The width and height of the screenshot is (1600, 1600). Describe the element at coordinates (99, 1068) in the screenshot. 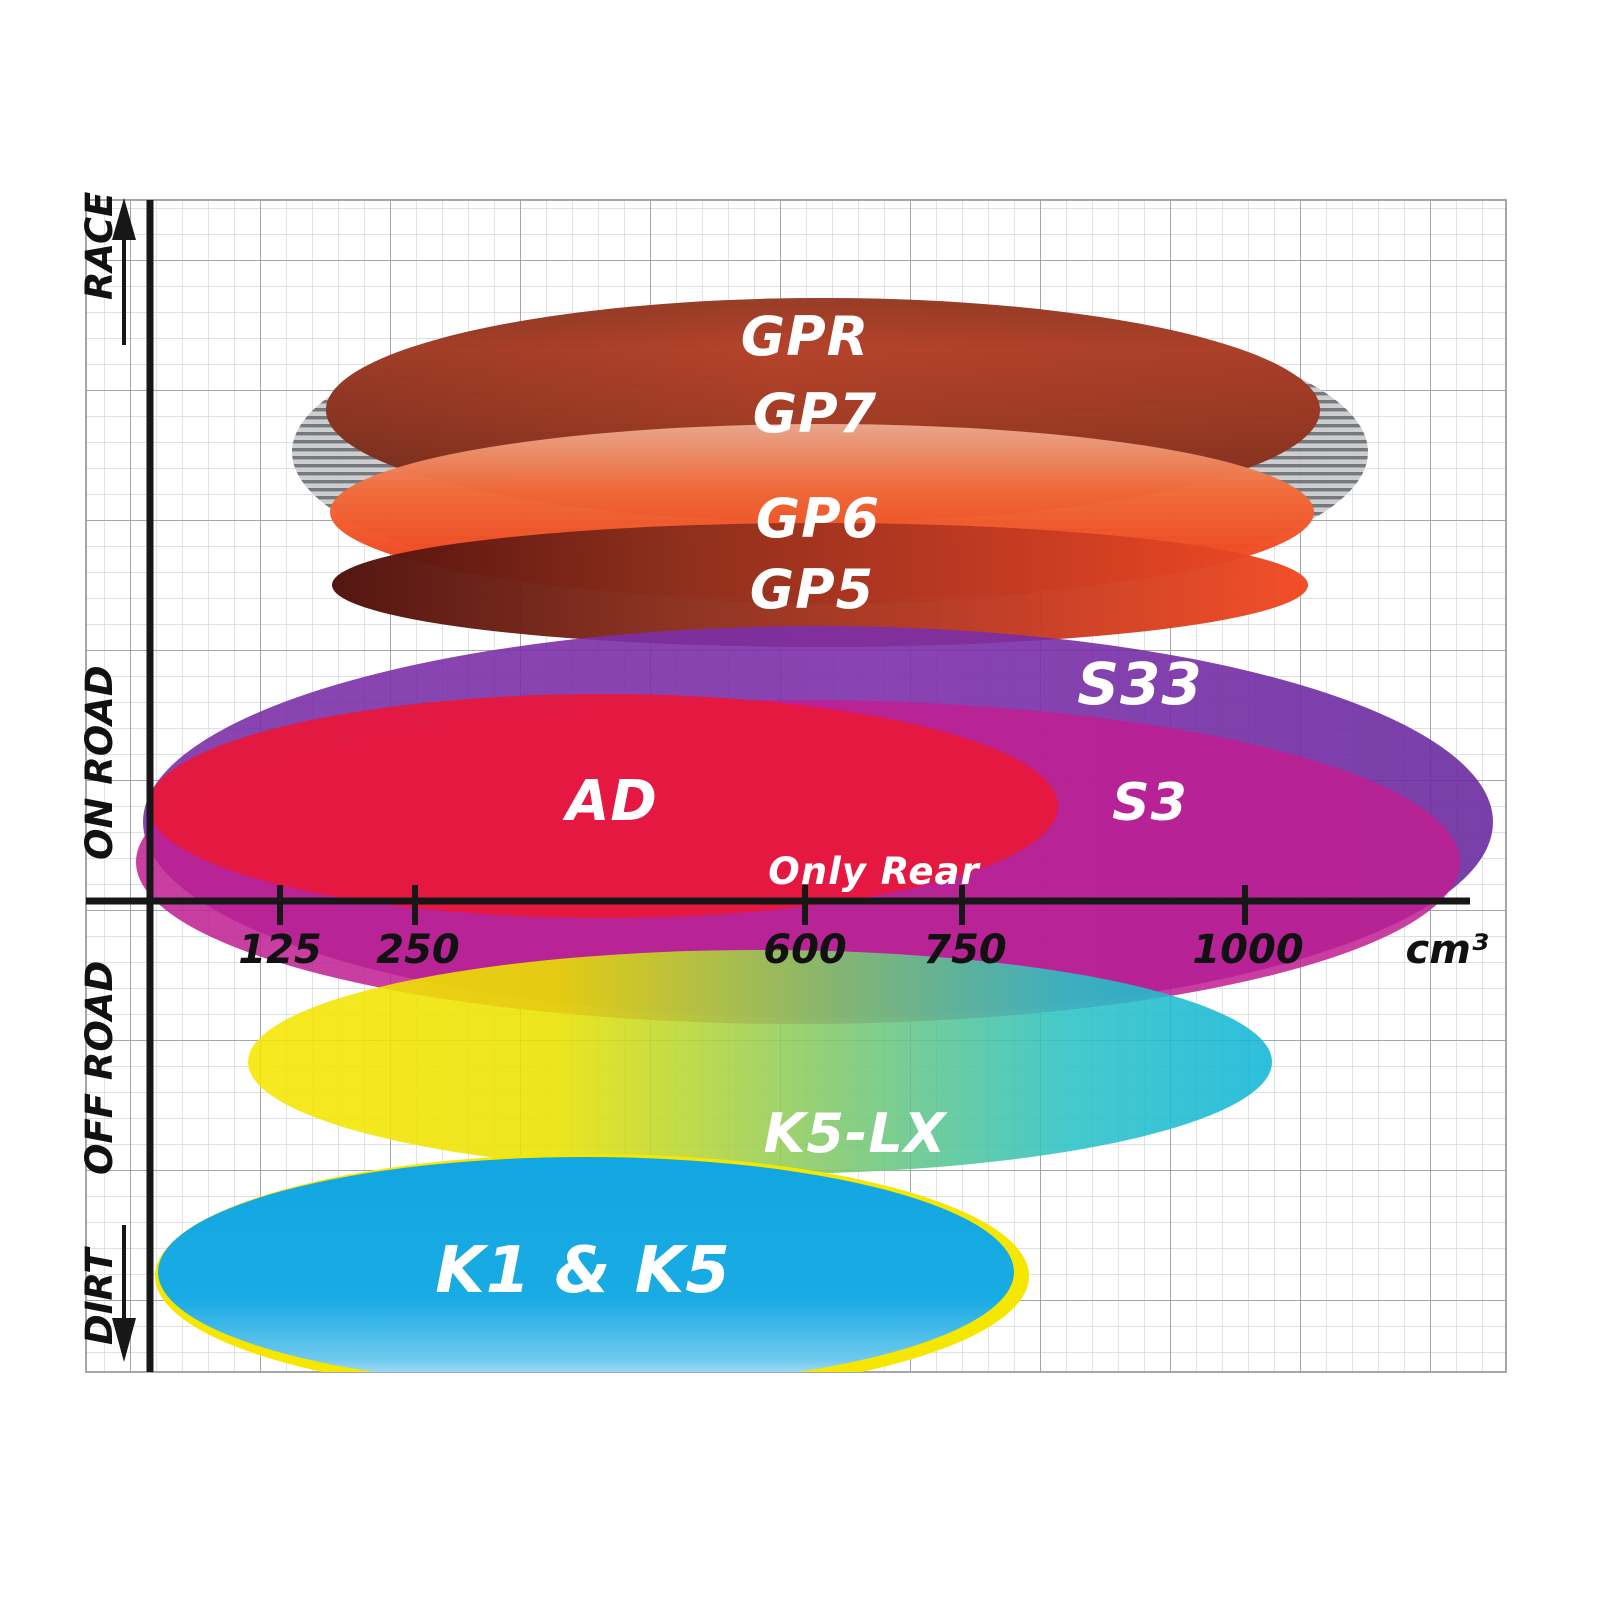

I see `band-label-off-road: OFF ROAD` at that location.